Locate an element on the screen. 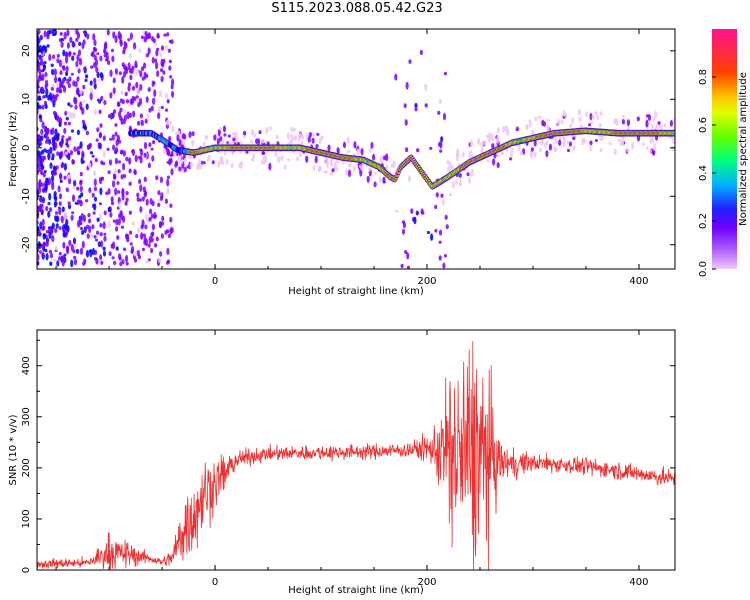 The height and width of the screenshot is (600, 750). colorbar-tick-label: 0.0 is located at coordinates (703, 269).